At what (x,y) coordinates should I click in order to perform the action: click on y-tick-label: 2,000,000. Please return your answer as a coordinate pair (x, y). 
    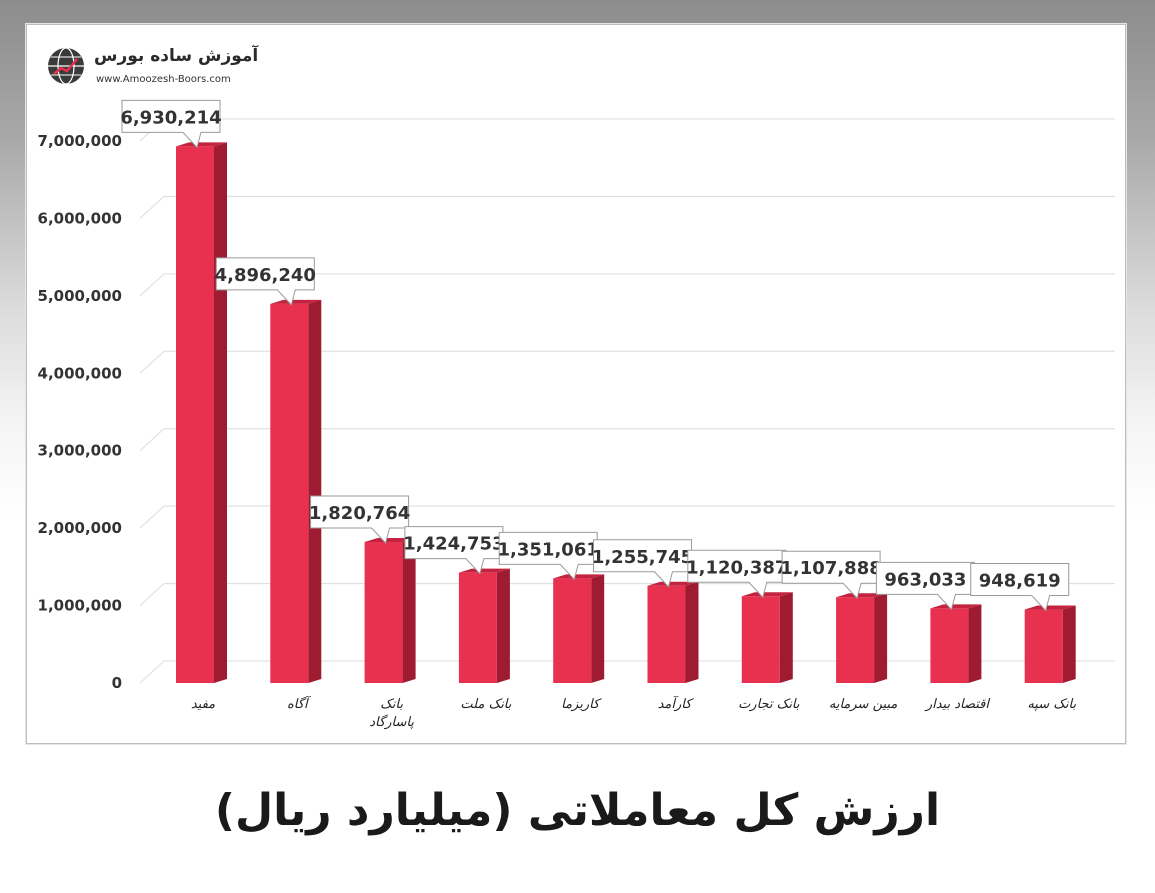
    Looking at the image, I should click on (80, 528).